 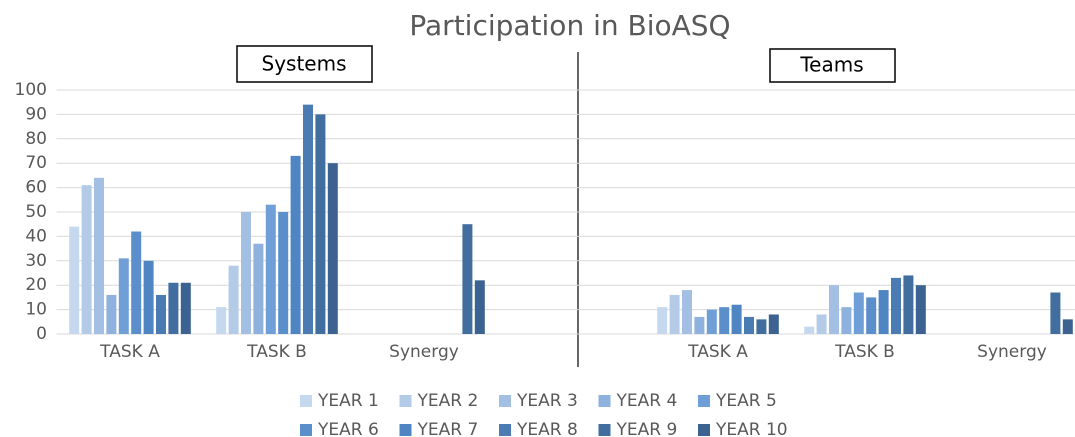 What do you see at coordinates (647, 428) in the screenshot?
I see `legend-label: YEAR 9` at bounding box center [647, 428].